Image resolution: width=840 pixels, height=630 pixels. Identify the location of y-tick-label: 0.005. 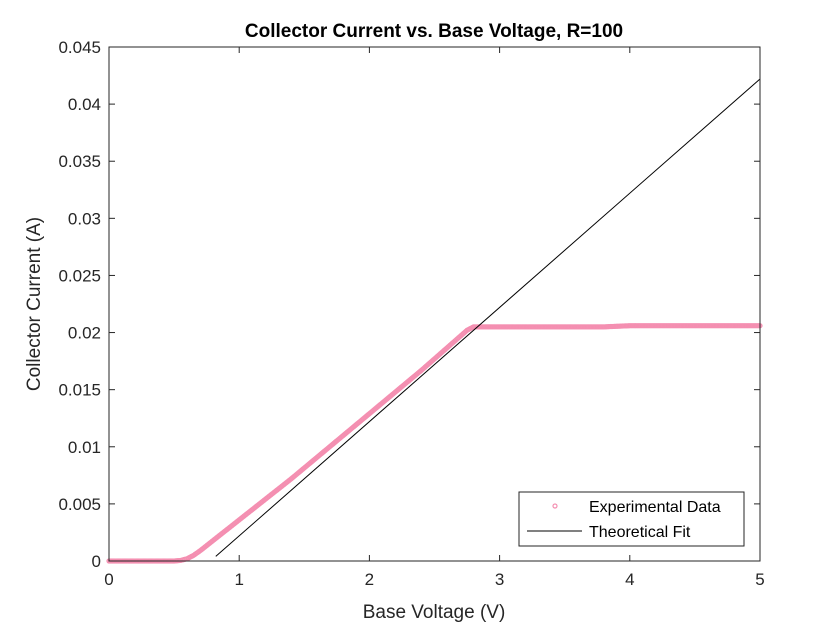
(79, 504).